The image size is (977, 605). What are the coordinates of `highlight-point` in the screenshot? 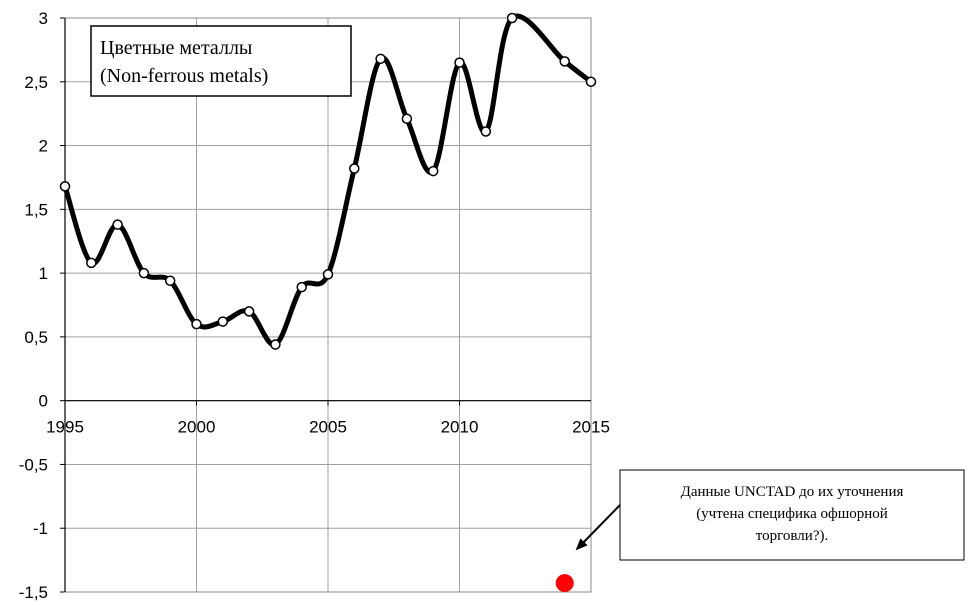 It's located at (564, 583).